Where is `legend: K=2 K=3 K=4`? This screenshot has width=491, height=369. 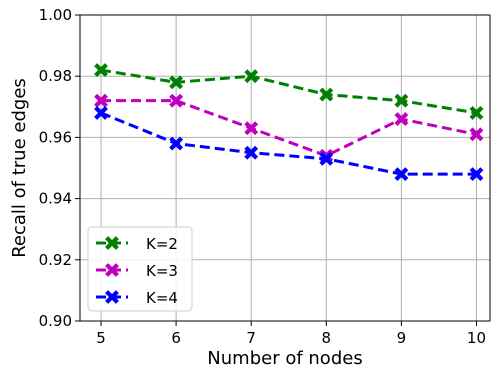 legend: K=2 K=3 K=4 is located at coordinates (140, 269).